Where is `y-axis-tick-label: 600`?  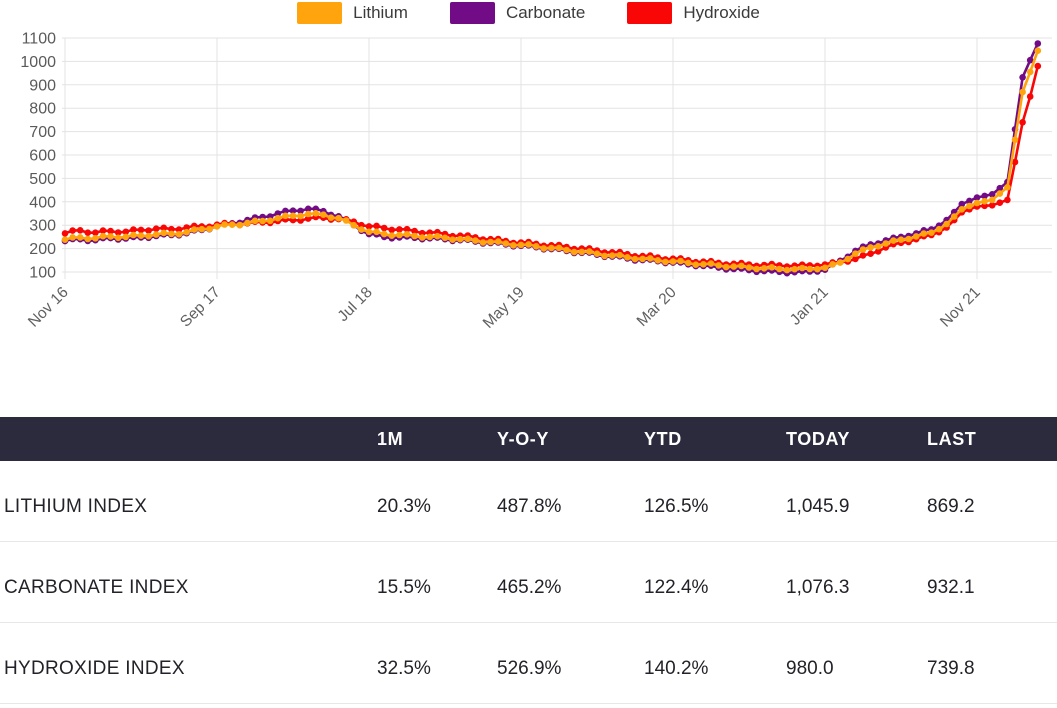
y-axis-tick-label: 600 is located at coordinates (42, 156).